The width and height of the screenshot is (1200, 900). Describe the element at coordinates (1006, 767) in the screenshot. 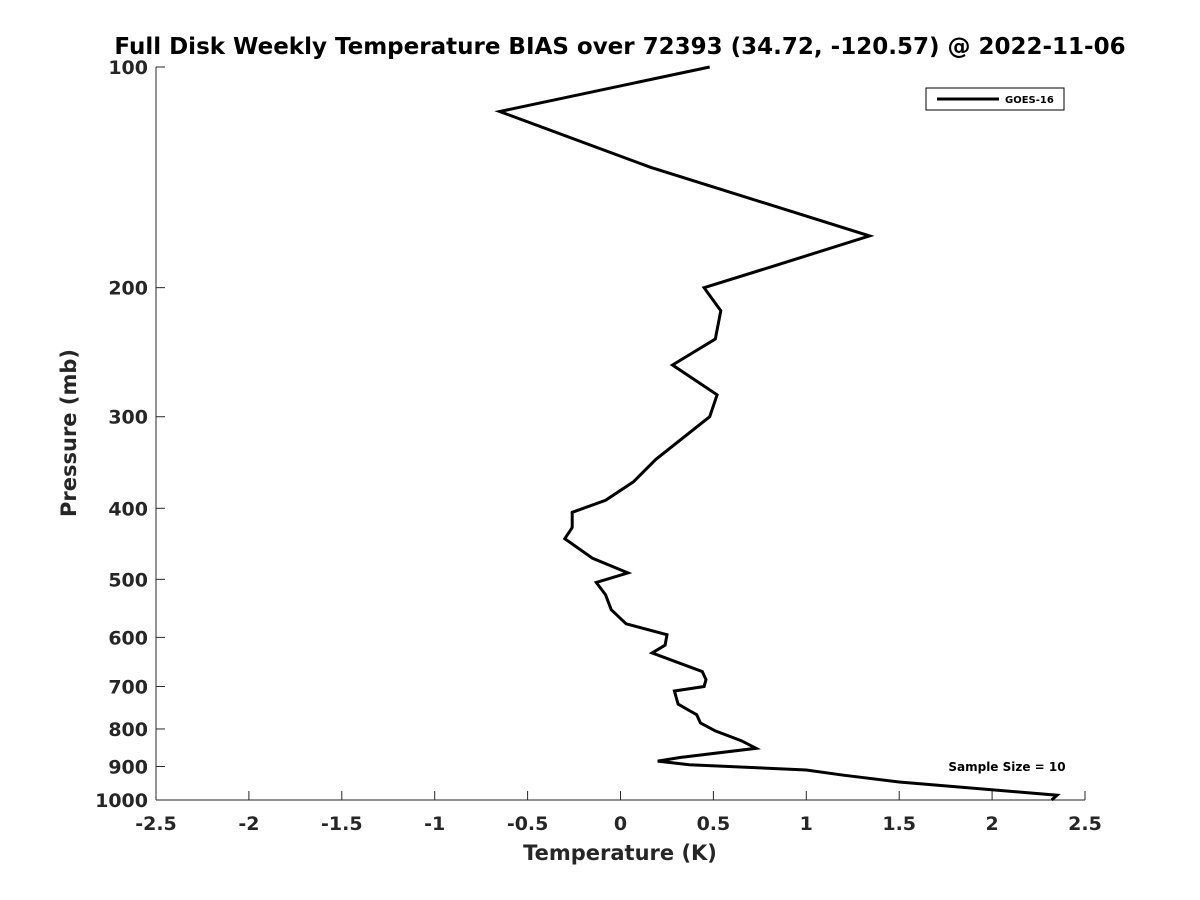

I see `sample-size-annotation: Sample Size = 10` at that location.